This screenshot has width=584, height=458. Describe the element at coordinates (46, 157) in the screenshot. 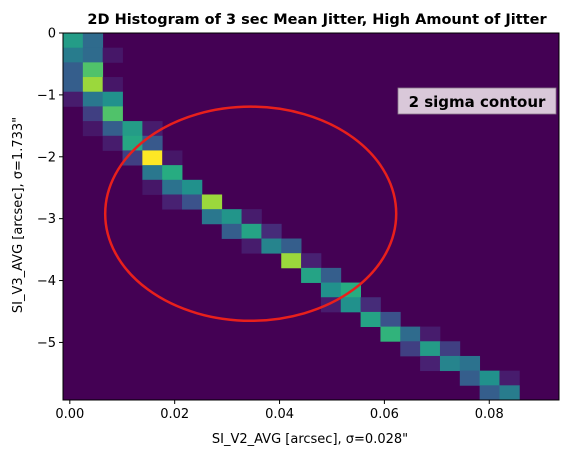

I see `y-tick-label: −2` at that location.